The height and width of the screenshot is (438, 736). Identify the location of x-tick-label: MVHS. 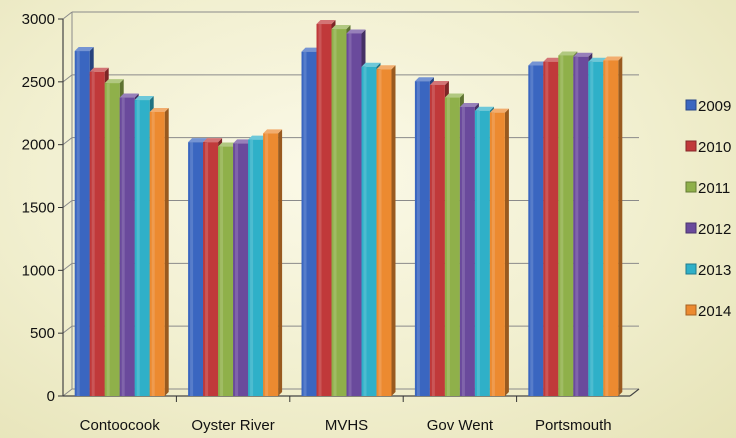
(346, 425).